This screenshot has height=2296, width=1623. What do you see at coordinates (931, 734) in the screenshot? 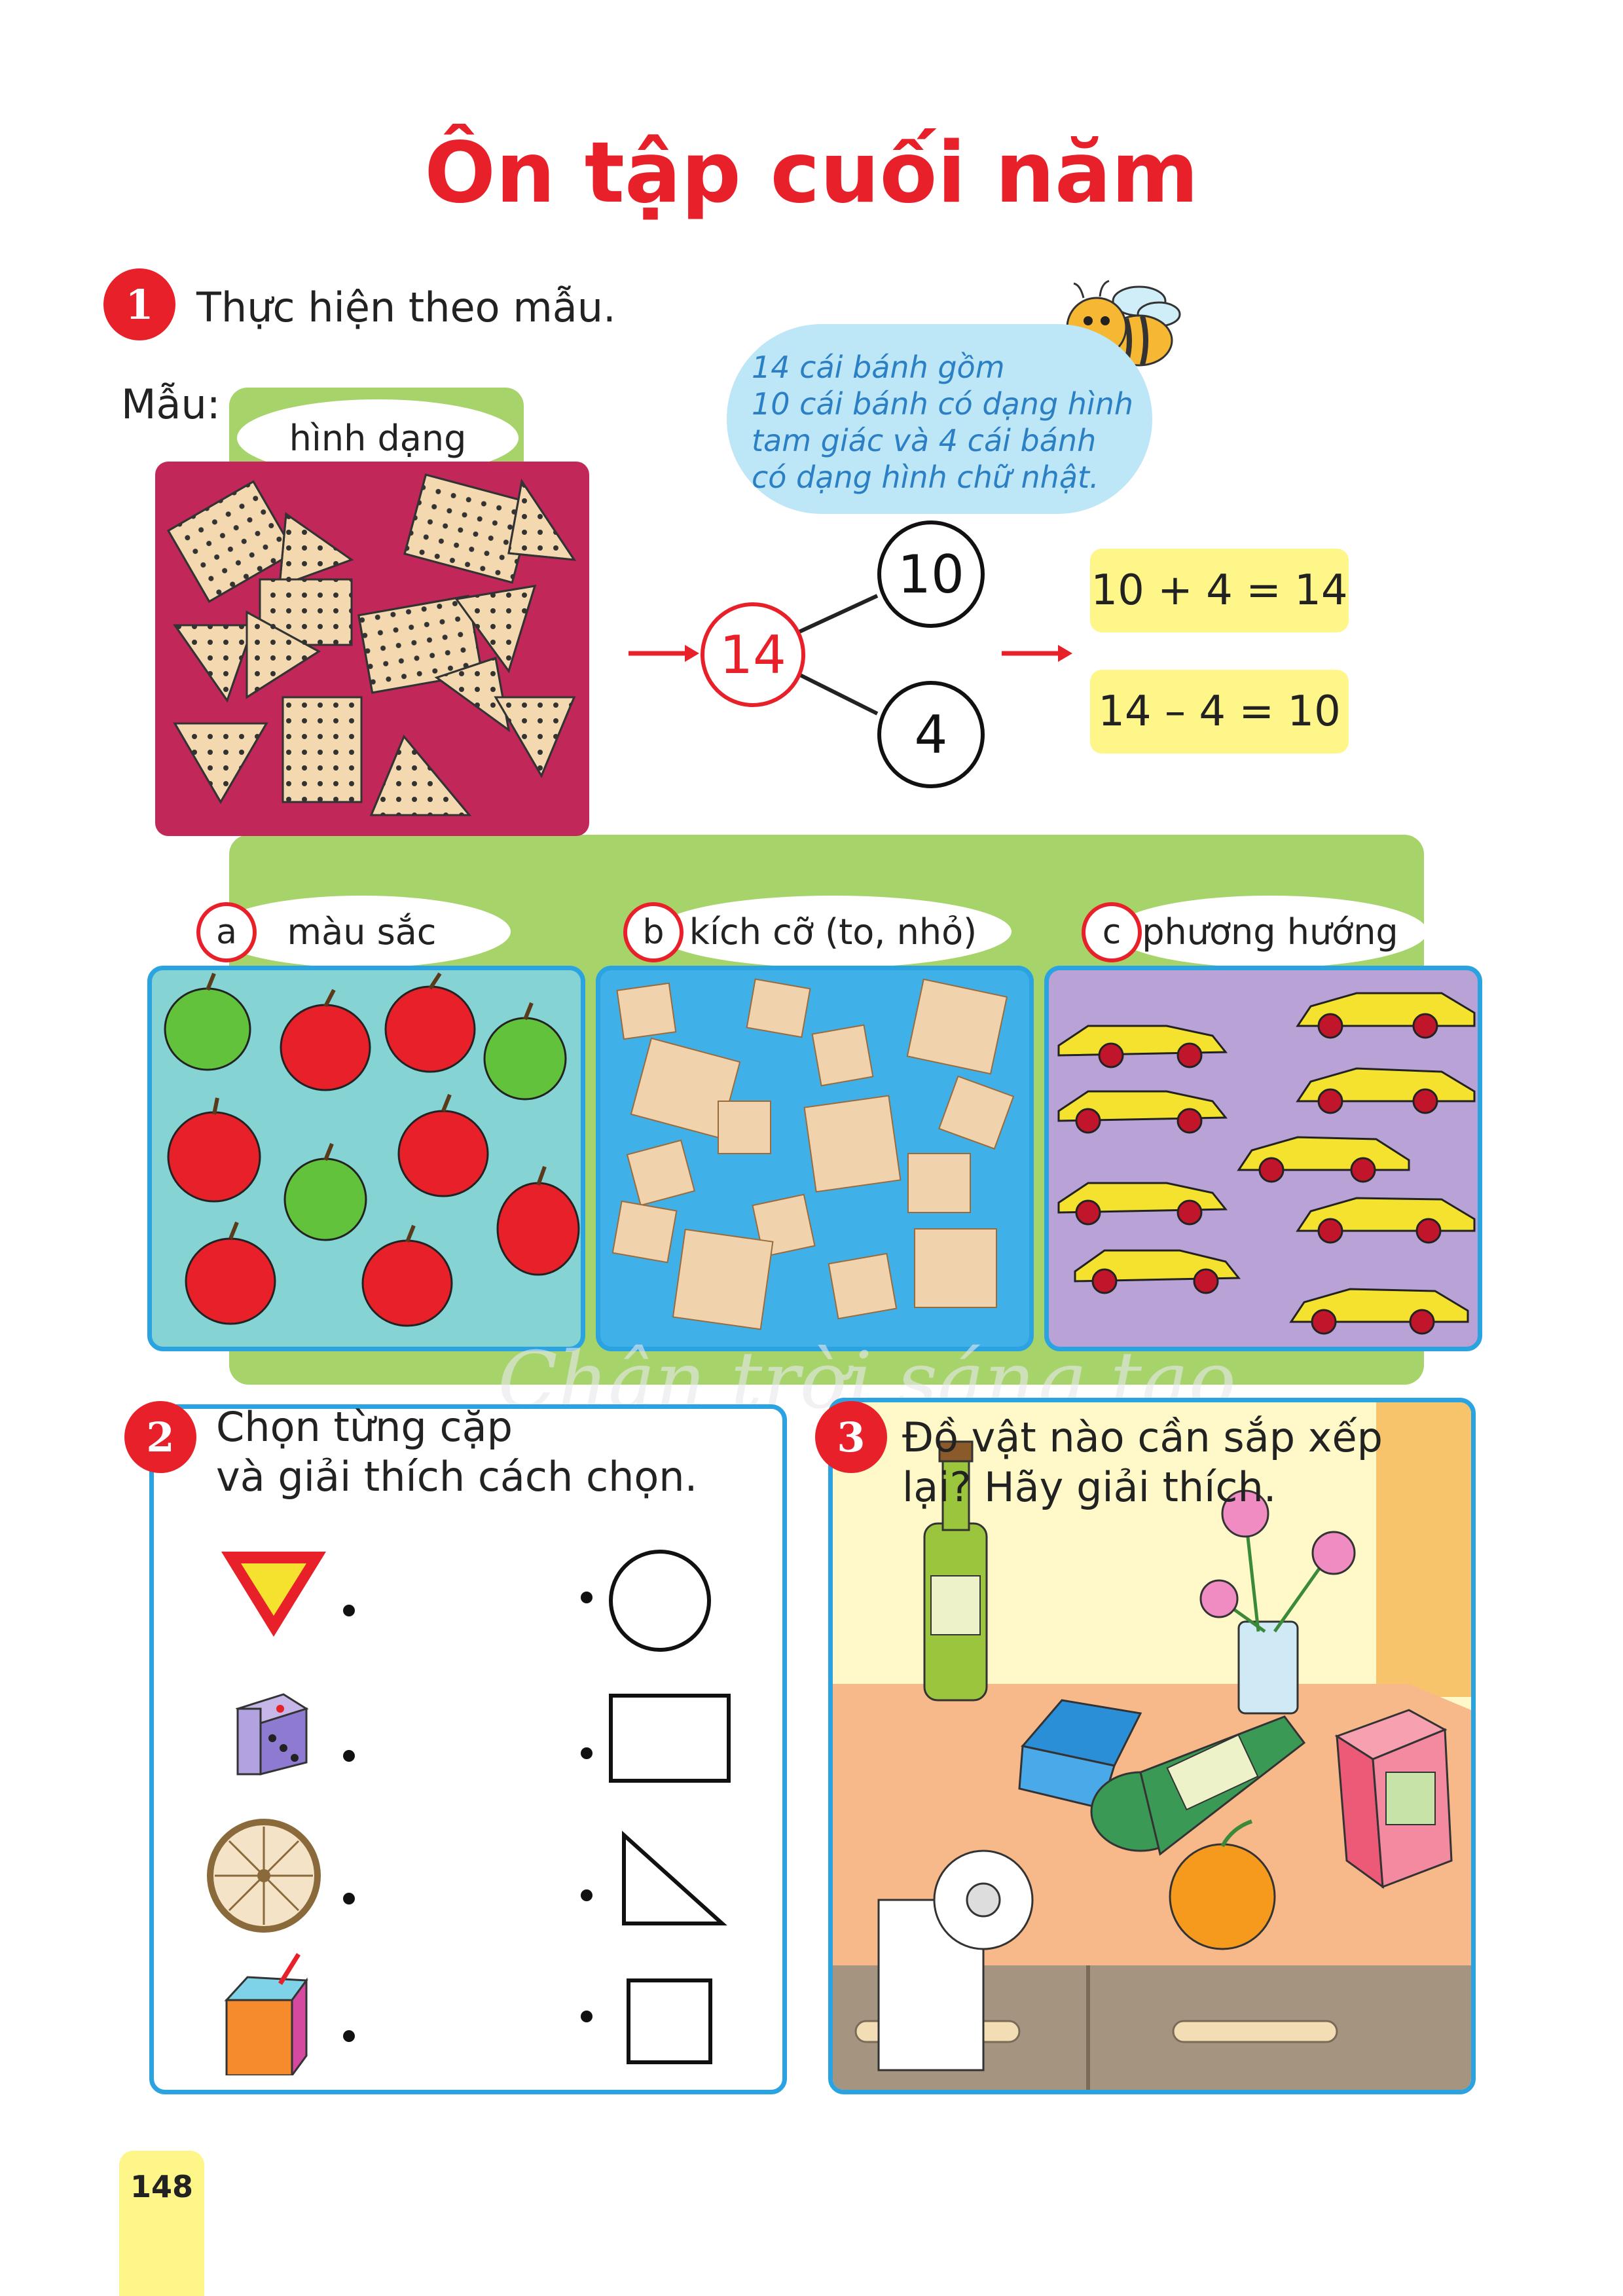
I see `part-two-node: 4` at bounding box center [931, 734].